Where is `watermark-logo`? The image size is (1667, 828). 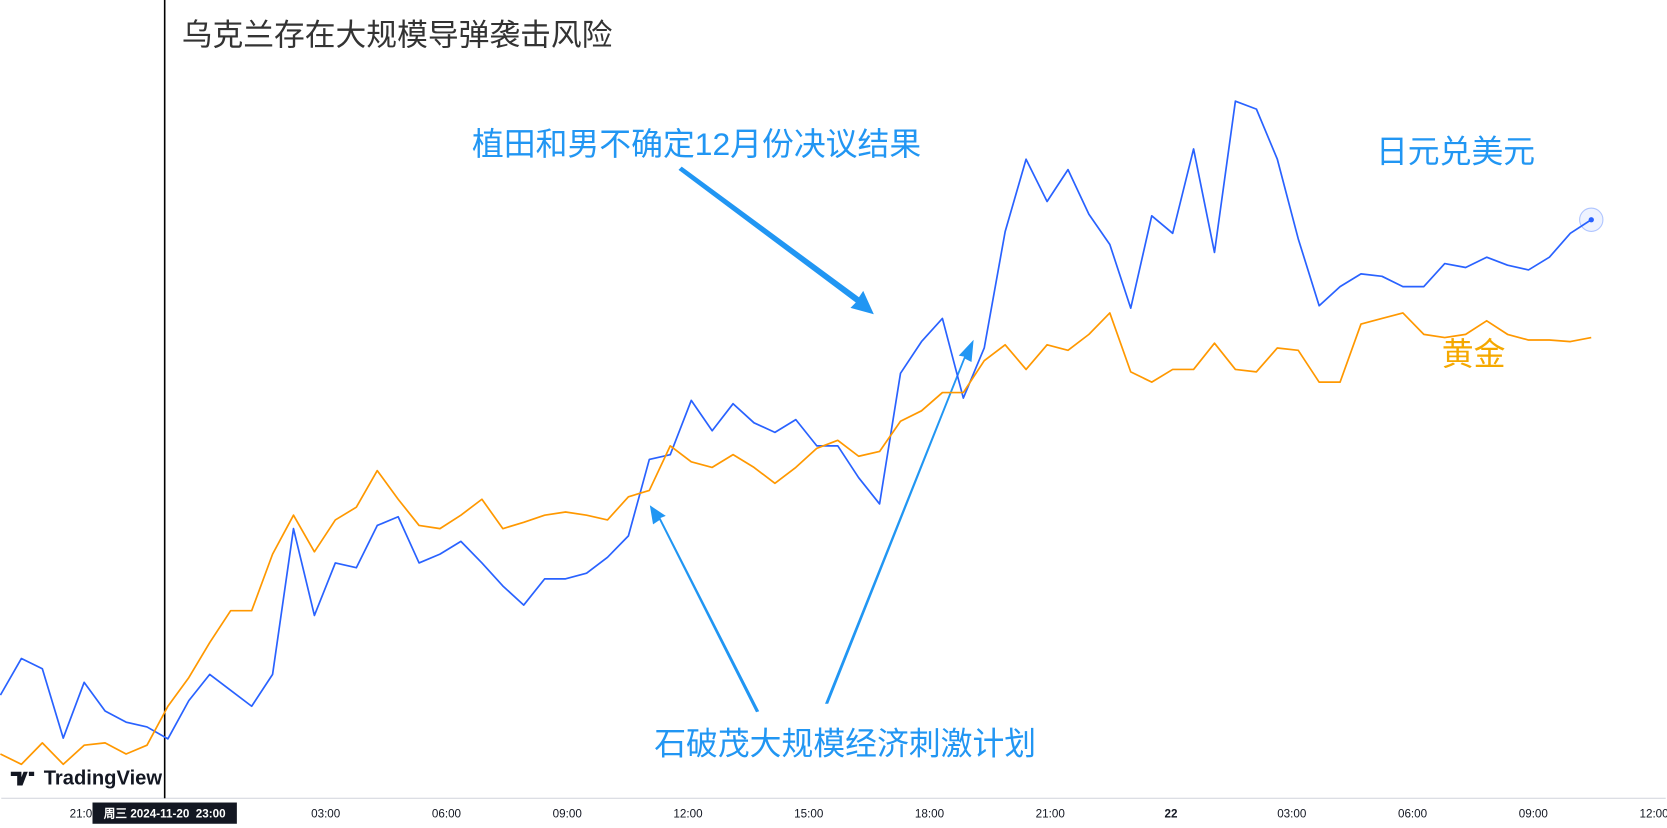 watermark-logo is located at coordinates (22, 778).